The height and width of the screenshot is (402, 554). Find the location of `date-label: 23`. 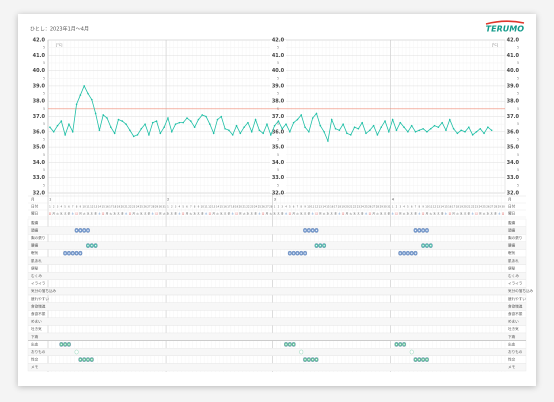

date-label: 23 is located at coordinates (477, 207).